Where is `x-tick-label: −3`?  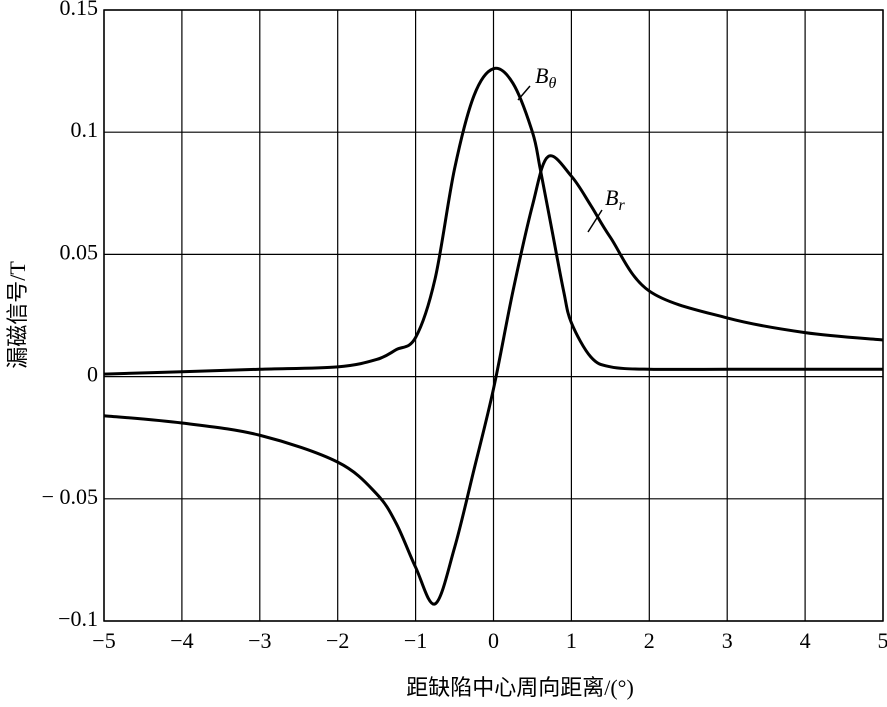
x-tick-label: −3 is located at coordinates (259, 640).